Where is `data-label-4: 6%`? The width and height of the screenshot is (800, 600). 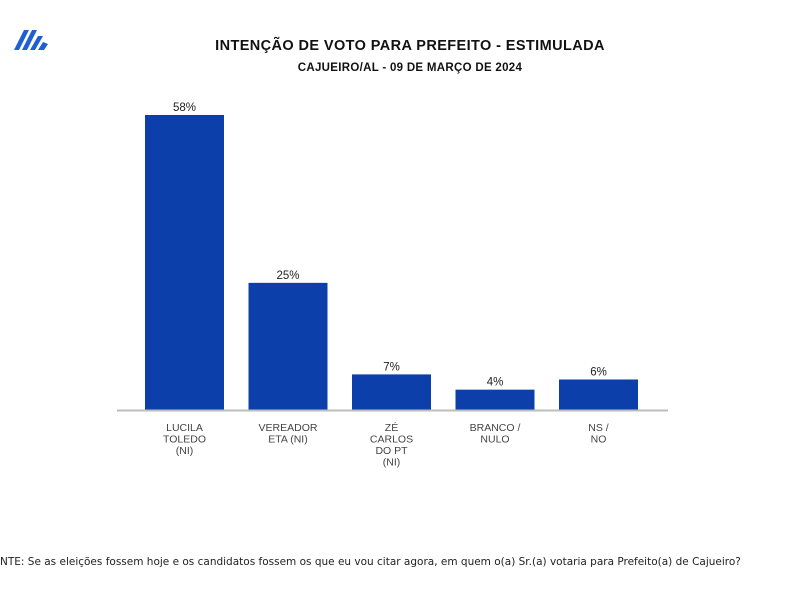 data-label-4: 6% is located at coordinates (598, 372).